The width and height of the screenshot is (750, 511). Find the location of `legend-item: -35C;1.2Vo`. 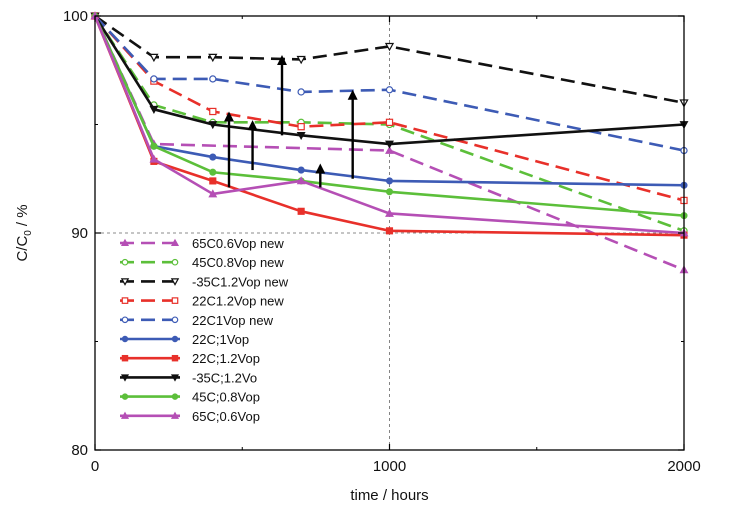

legend-item: -35C;1.2Vo is located at coordinates (188, 377).